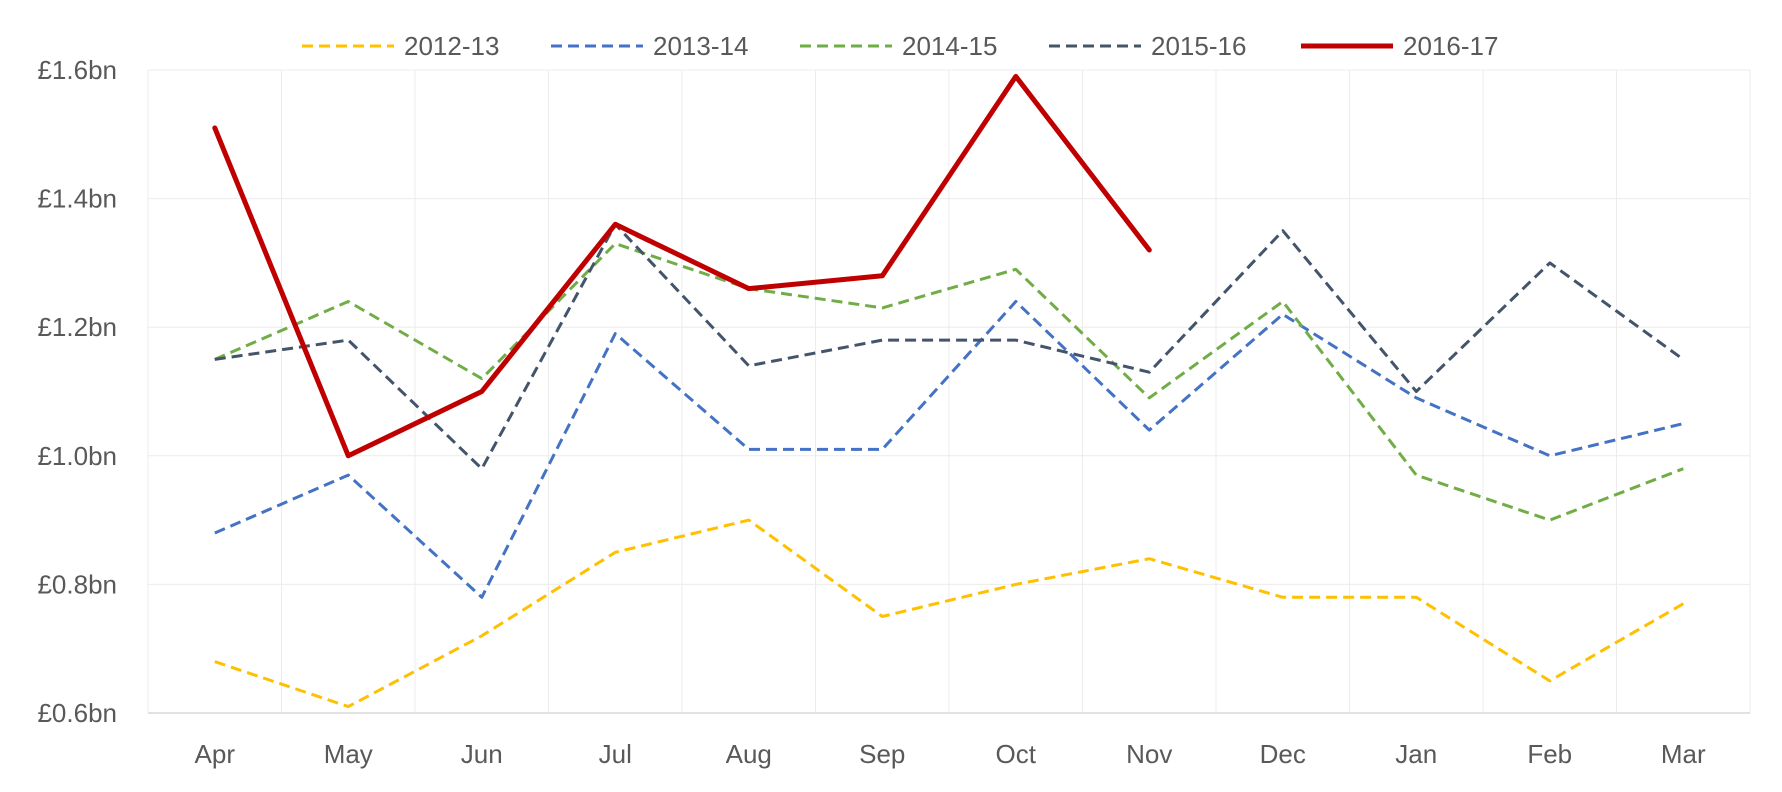  I want to click on y-tick-label: £0.6bn, so click(77, 713).